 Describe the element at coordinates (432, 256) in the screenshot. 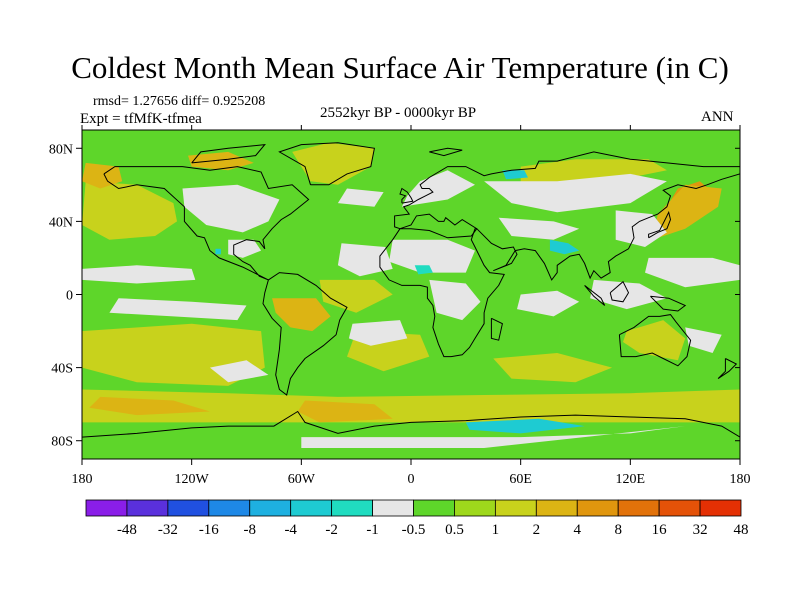

I see `region-north-africa-white` at that location.